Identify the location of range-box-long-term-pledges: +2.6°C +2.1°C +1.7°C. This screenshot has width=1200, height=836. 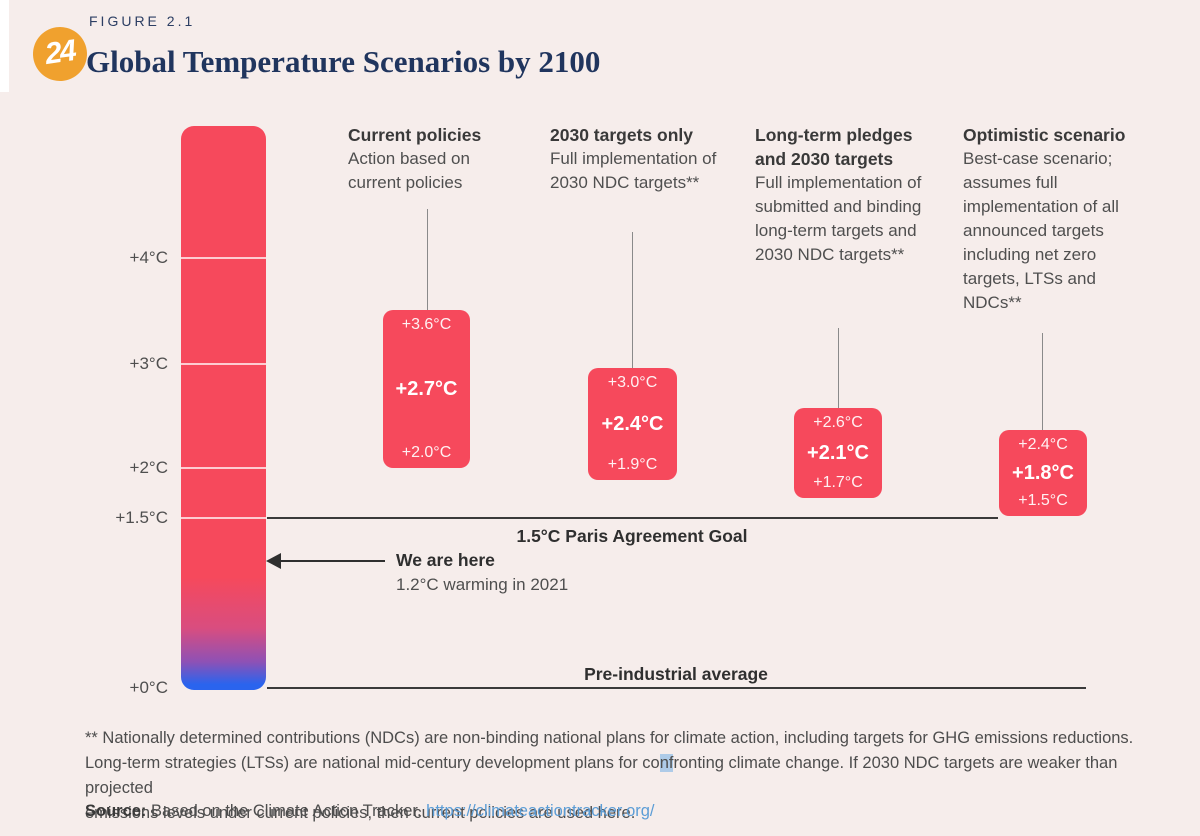
(838, 453).